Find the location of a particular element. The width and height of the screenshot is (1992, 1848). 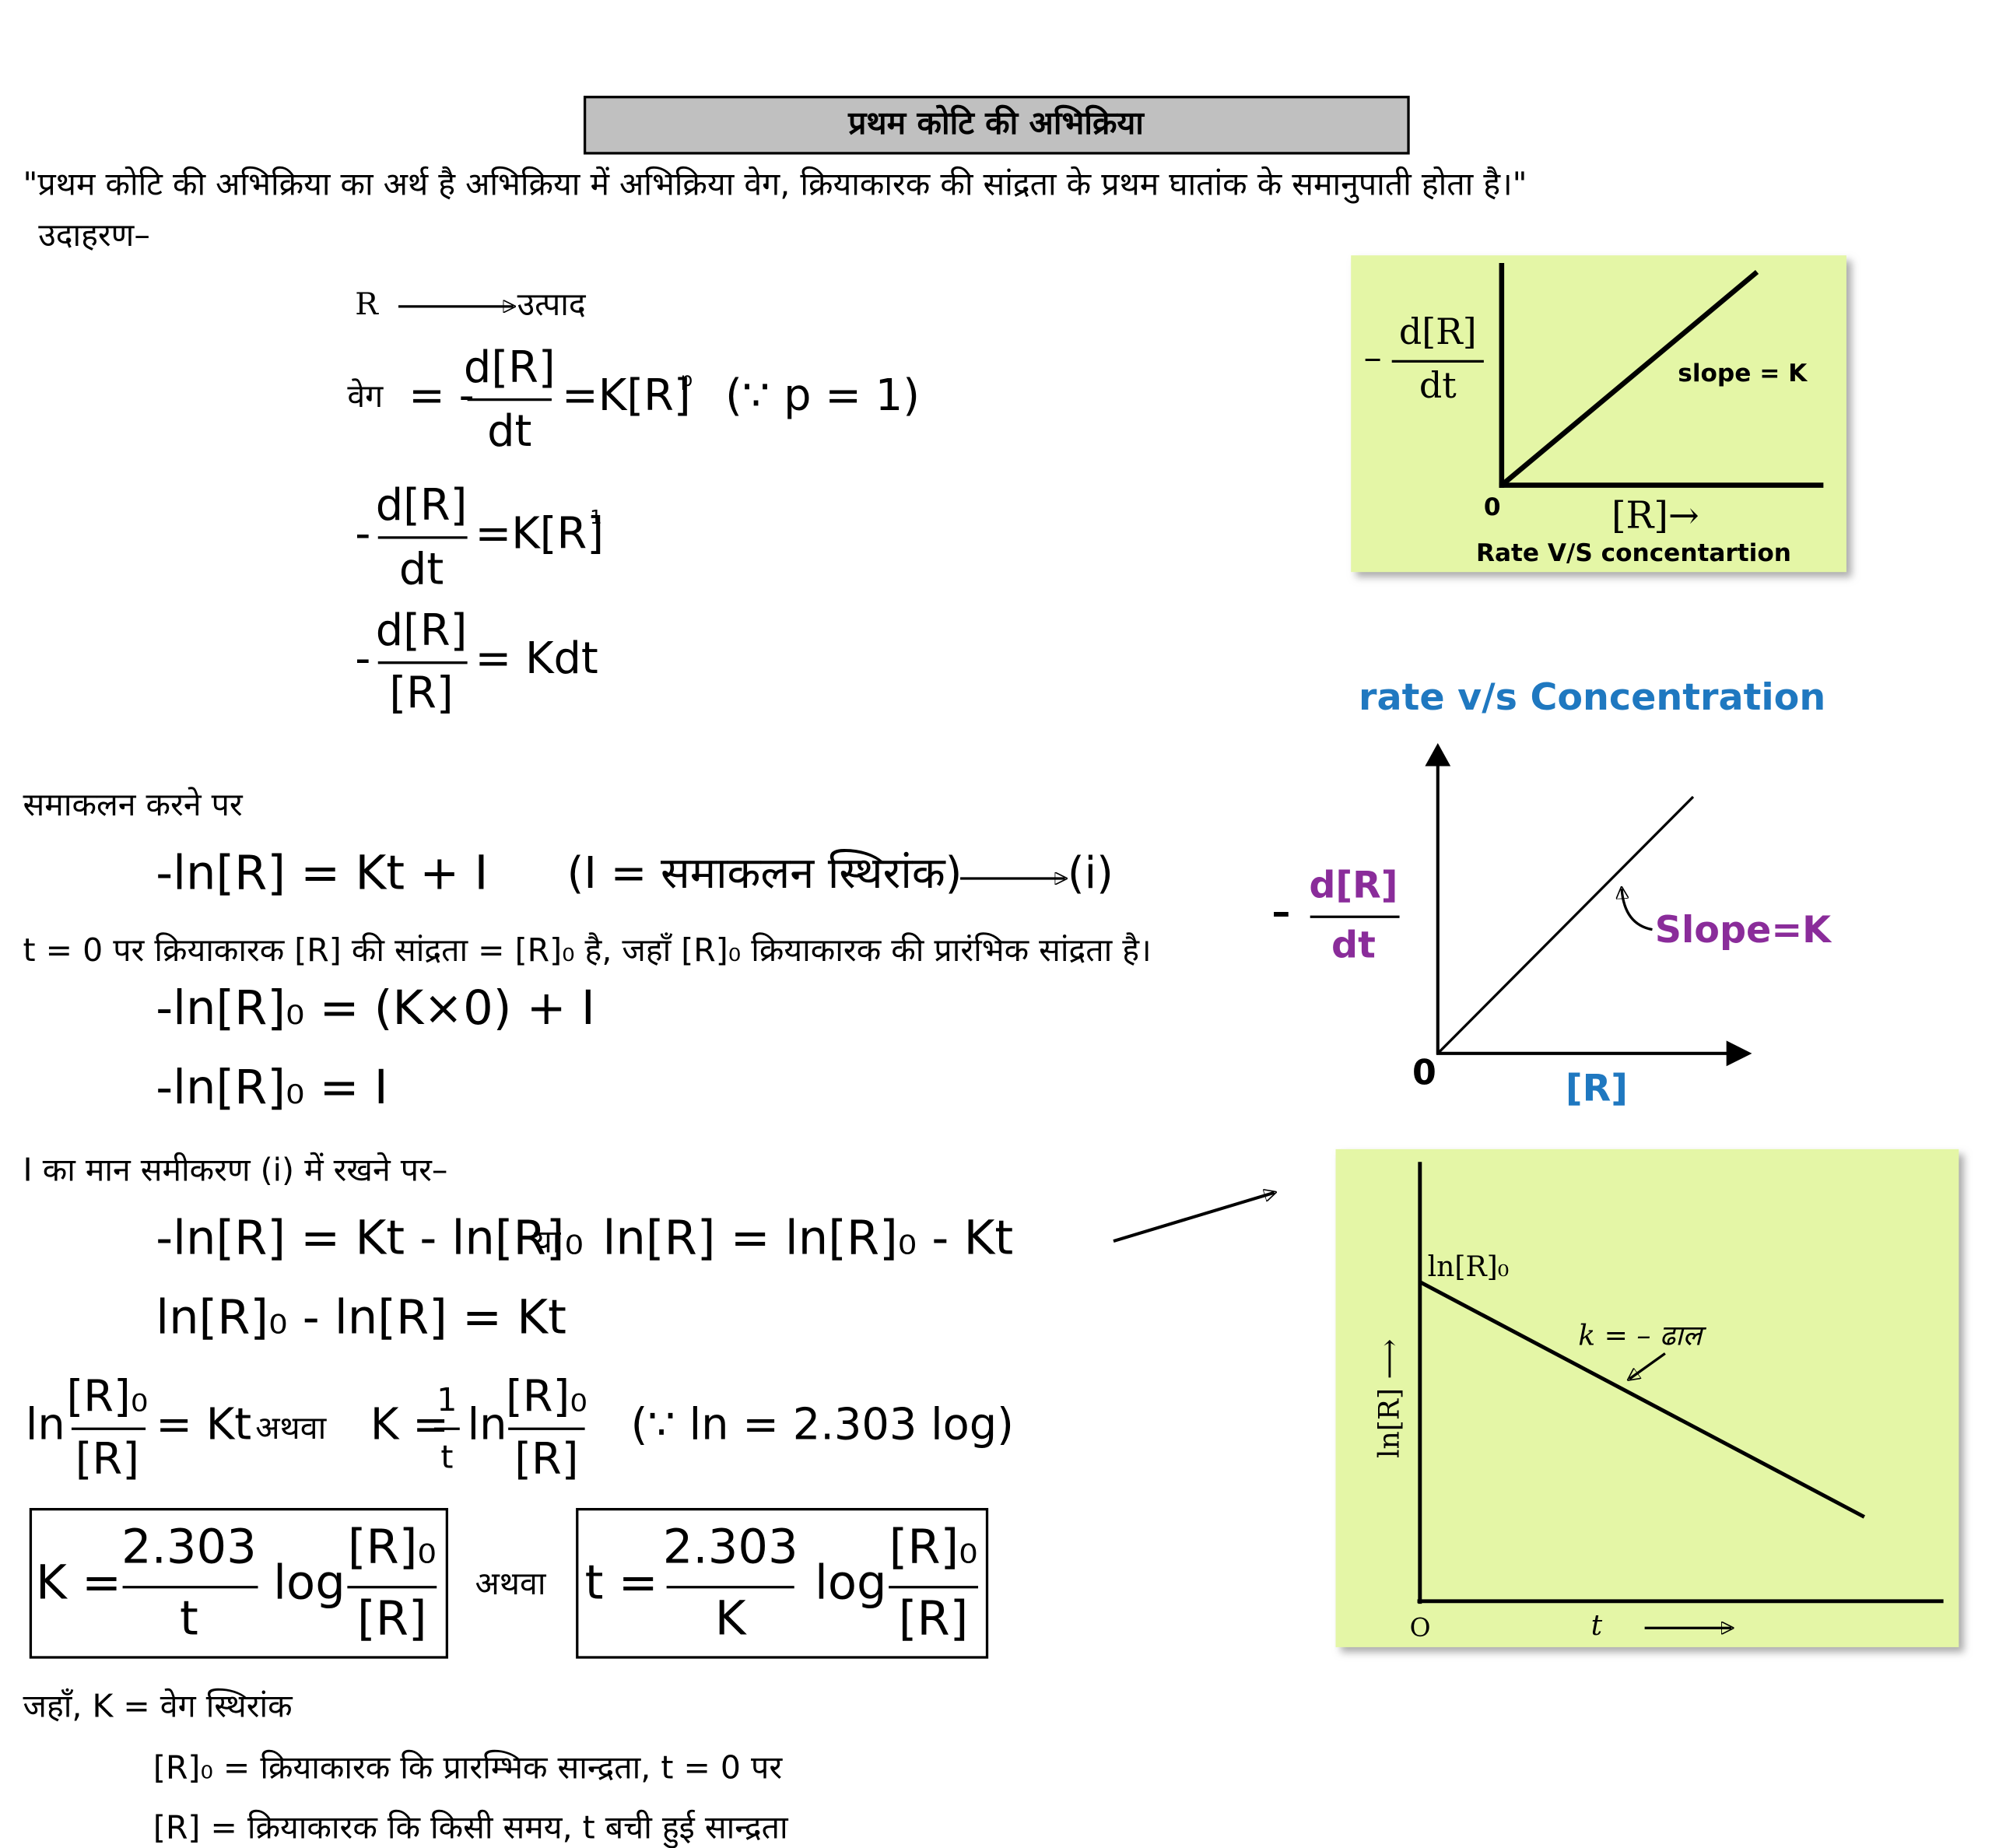

caption: Rate V/S concentartion is located at coordinates (1633, 553).